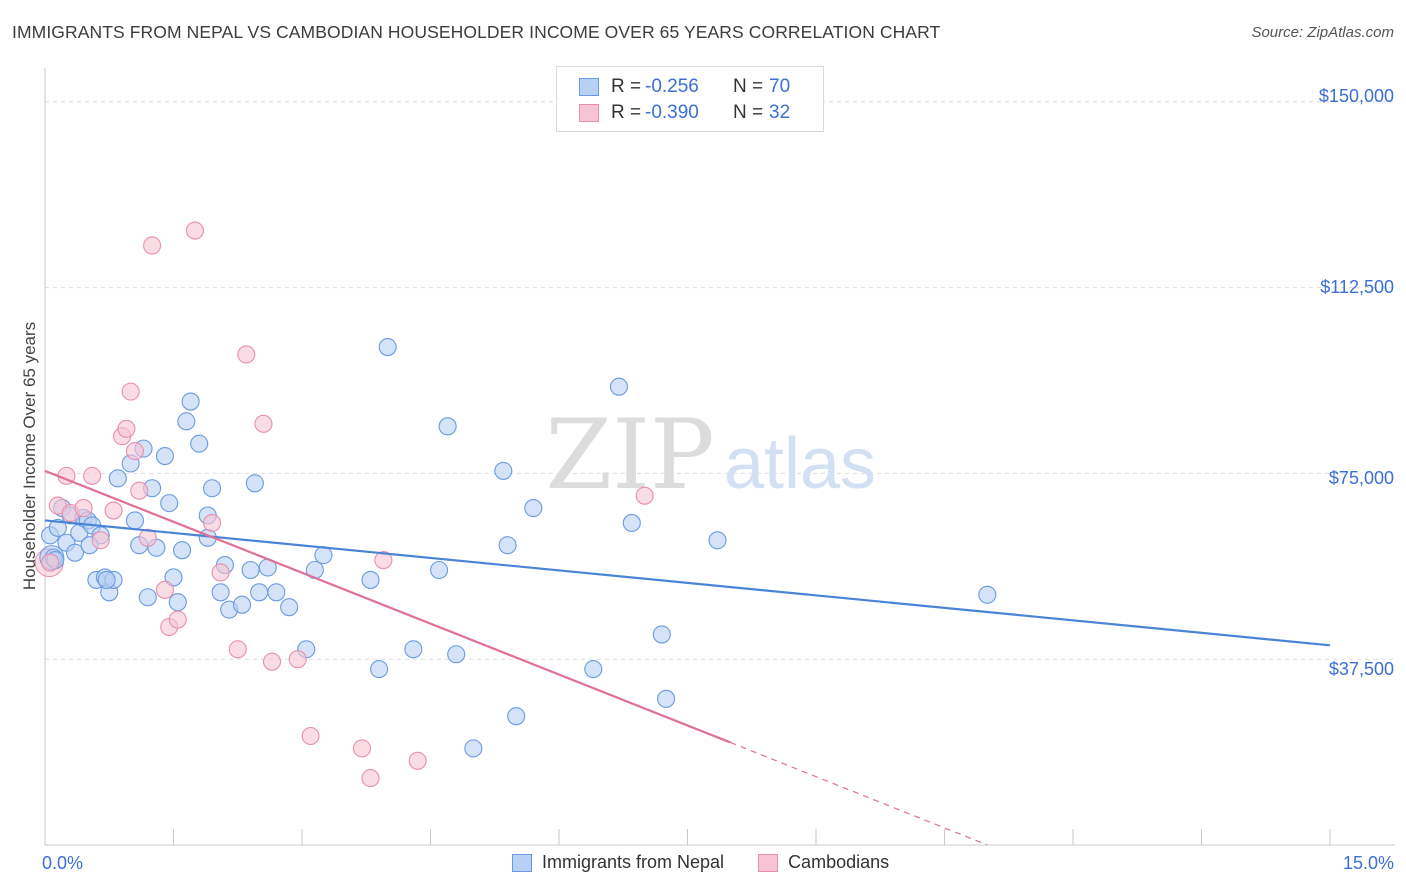 Image resolution: width=1406 pixels, height=892 pixels. What do you see at coordinates (1322, 32) in the screenshot?
I see `source-label: Source: ZipAtlas.com` at bounding box center [1322, 32].